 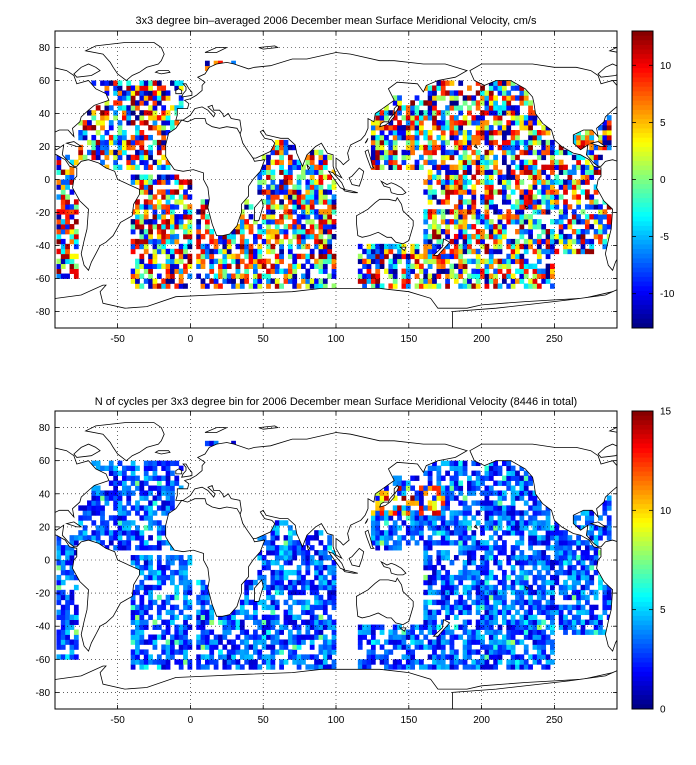 I want to click on x-tick-label: 250, so click(x=554, y=339).